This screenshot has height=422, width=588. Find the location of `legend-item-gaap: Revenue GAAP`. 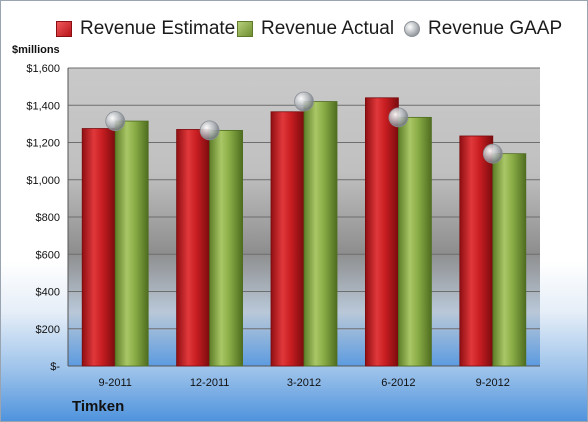

legend-item-gaap: Revenue GAAP is located at coordinates (483, 29).